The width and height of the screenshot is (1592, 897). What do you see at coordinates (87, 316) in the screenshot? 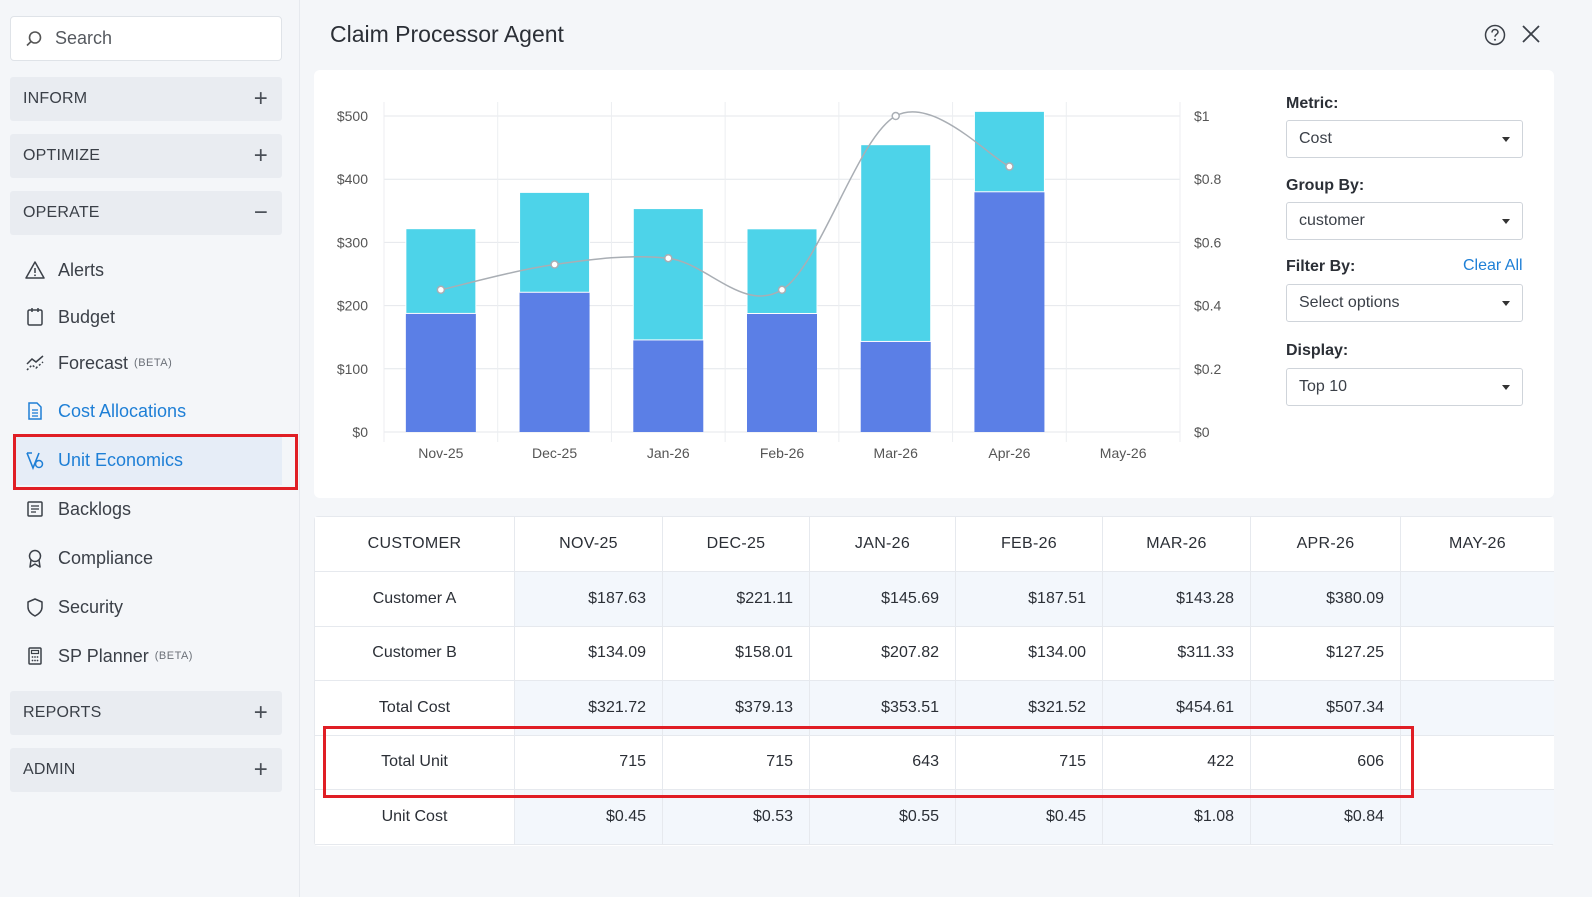
I see `sidebar-item-label: Budget` at bounding box center [87, 316].